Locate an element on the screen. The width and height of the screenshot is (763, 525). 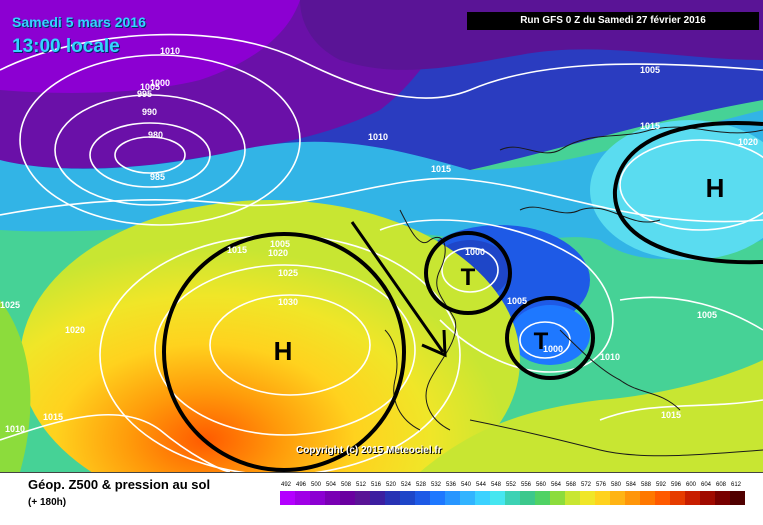
model-run-banner: Run GFS 0 Z du Samedi 27 février 2016 is located at coordinates (613, 21).